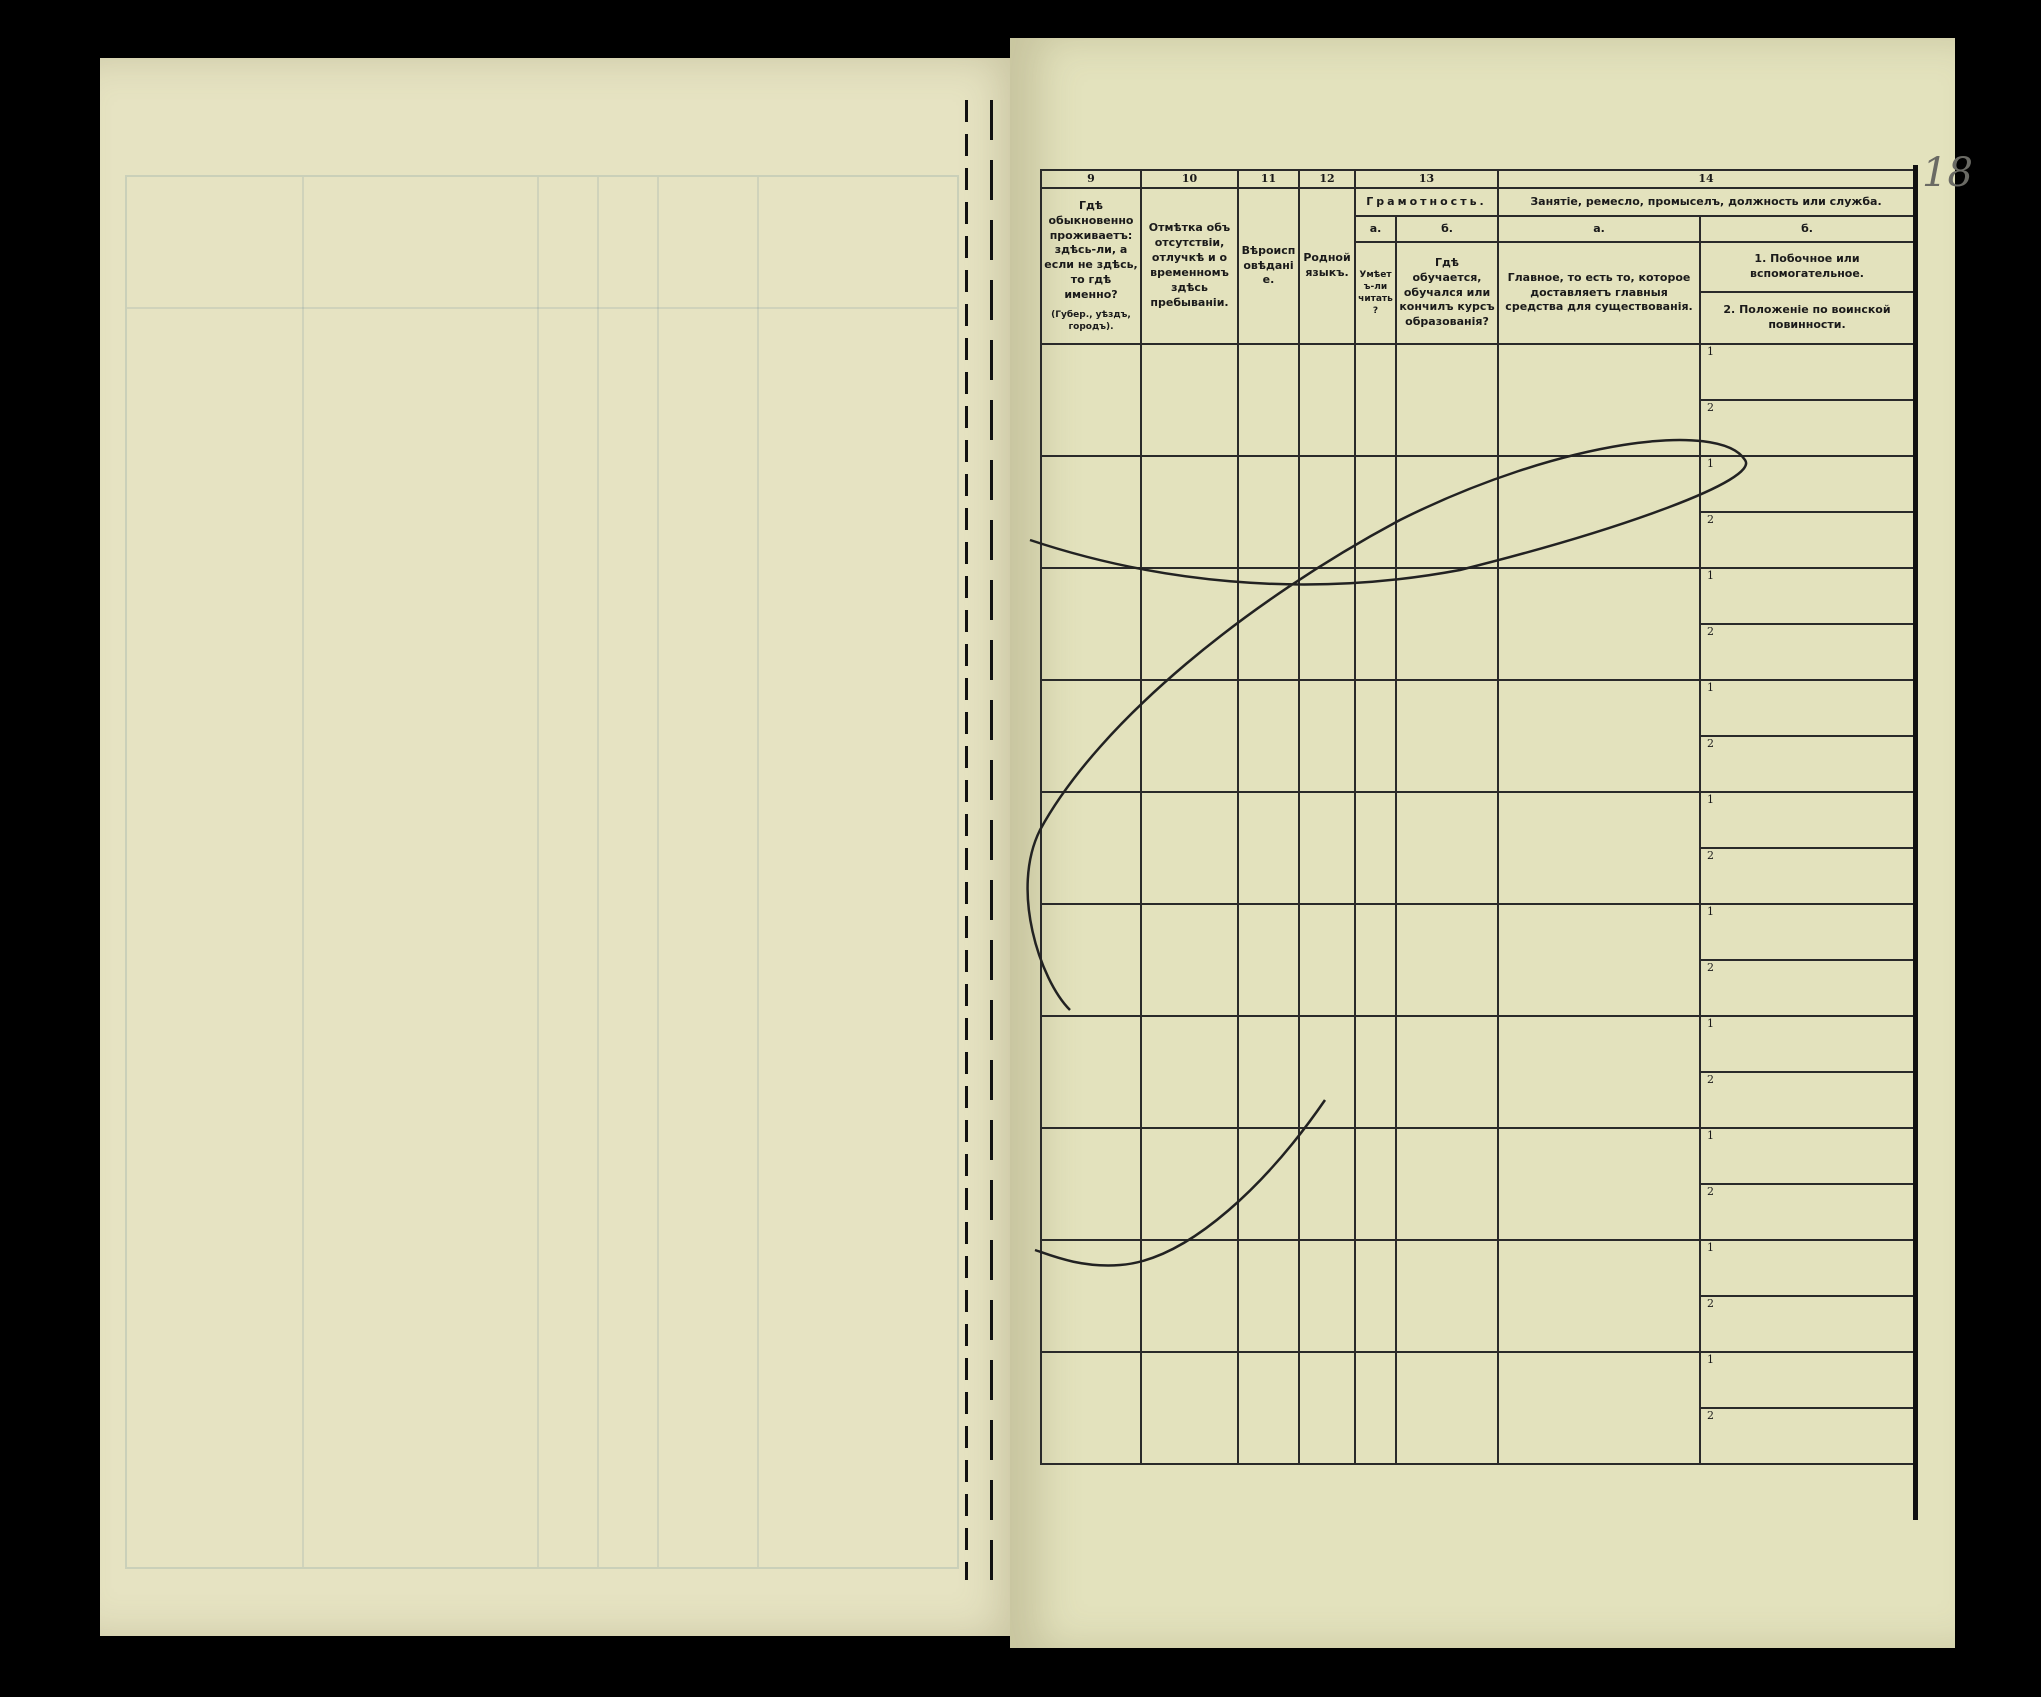 This screenshot has width=2041, height=1697. What do you see at coordinates (1189, 179) in the screenshot?
I see `col-number: 10` at bounding box center [1189, 179].